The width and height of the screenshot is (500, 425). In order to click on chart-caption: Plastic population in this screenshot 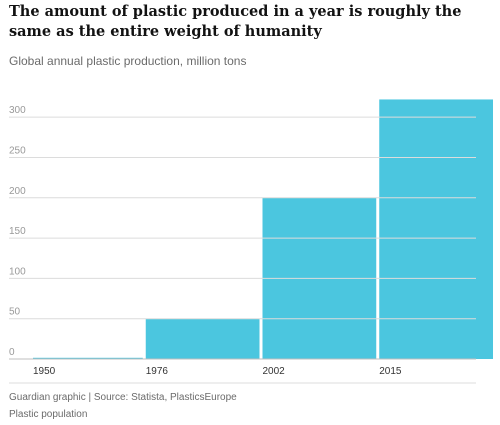, I will do `click(48, 414)`.